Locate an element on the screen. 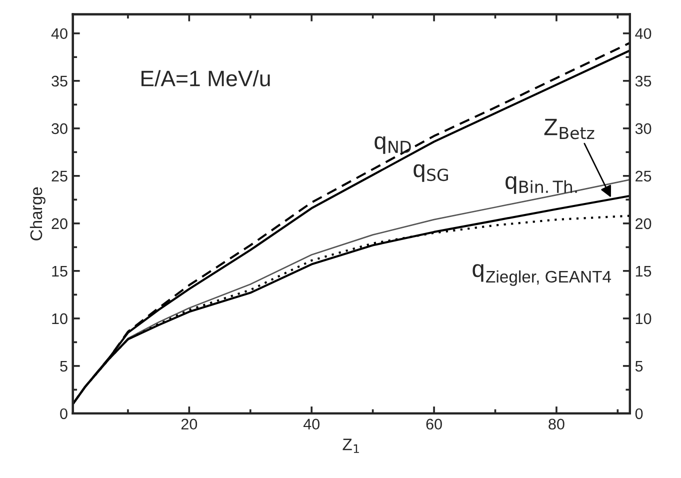 The height and width of the screenshot is (478, 681). y-tick-label: 30 is located at coordinates (60, 128).